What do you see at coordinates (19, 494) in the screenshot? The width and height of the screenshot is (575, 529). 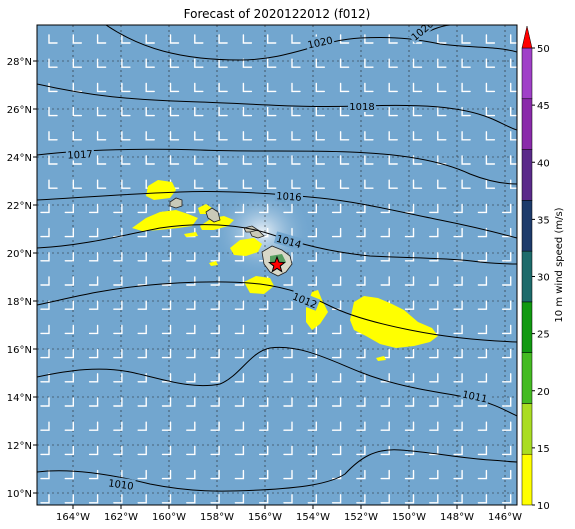 I see `y-tick-label: 10°N` at bounding box center [19, 494].